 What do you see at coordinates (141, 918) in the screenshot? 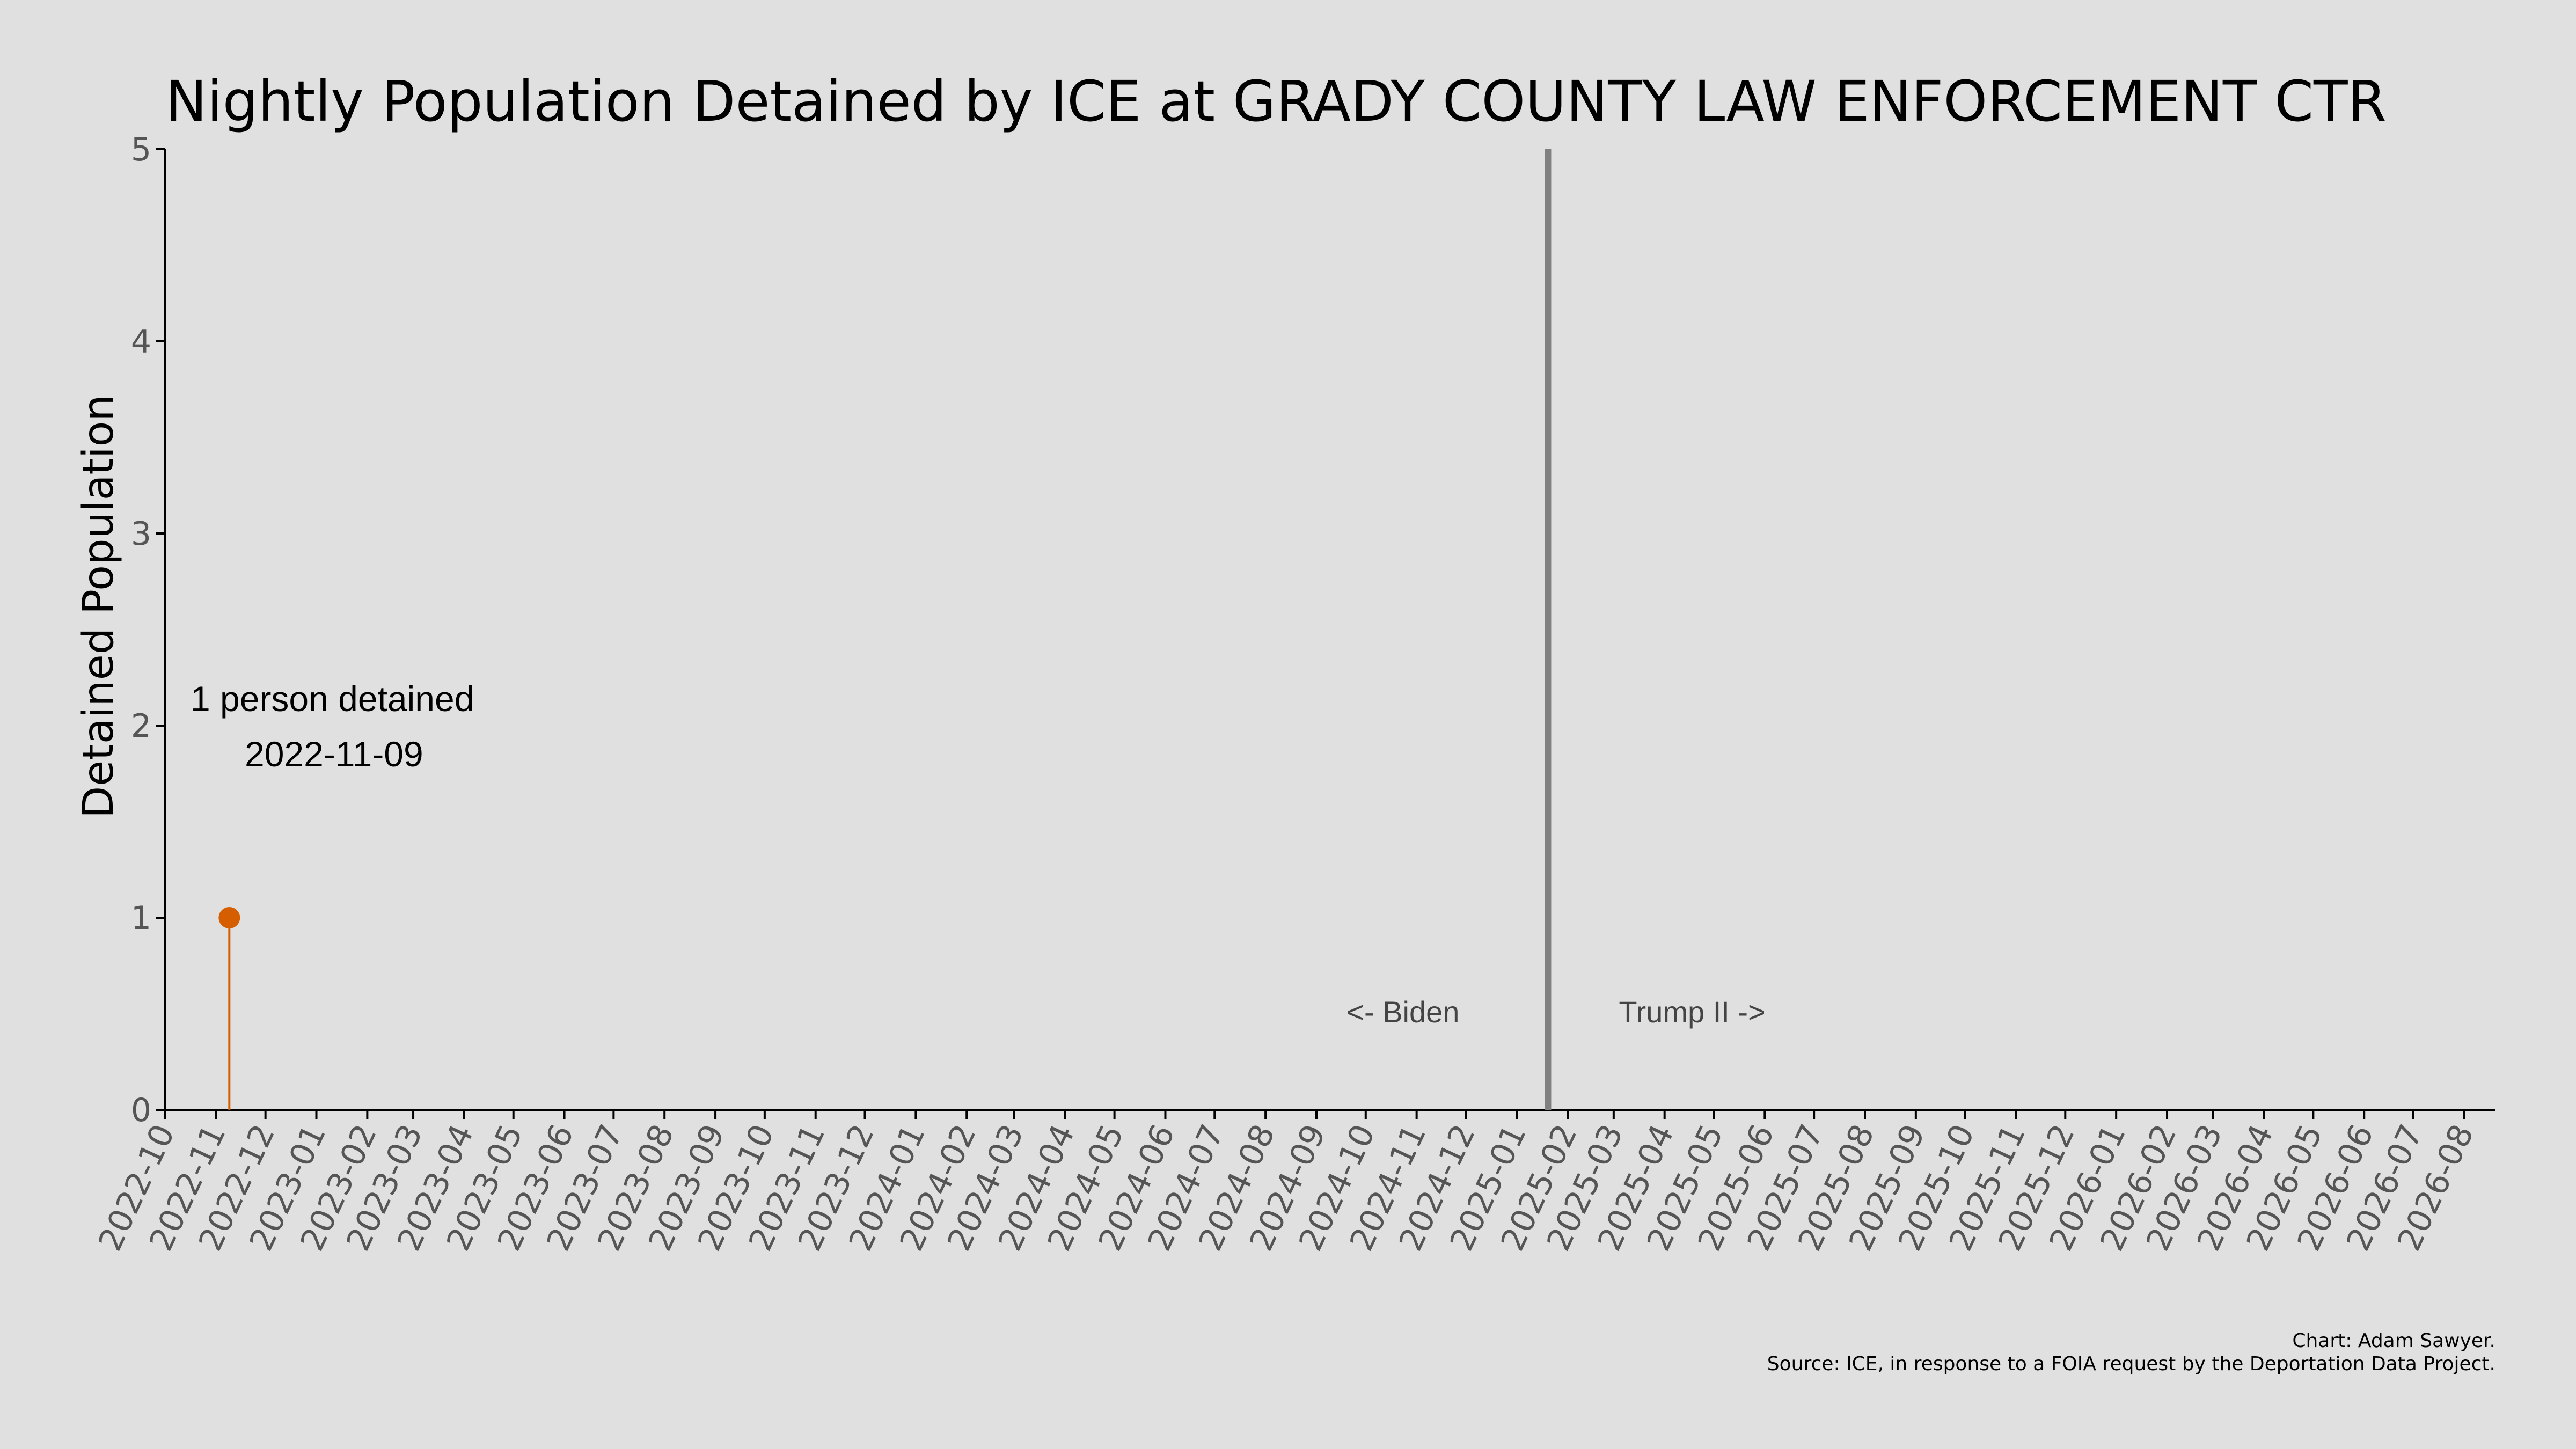
I see `y-tick-label: 1` at bounding box center [141, 918].